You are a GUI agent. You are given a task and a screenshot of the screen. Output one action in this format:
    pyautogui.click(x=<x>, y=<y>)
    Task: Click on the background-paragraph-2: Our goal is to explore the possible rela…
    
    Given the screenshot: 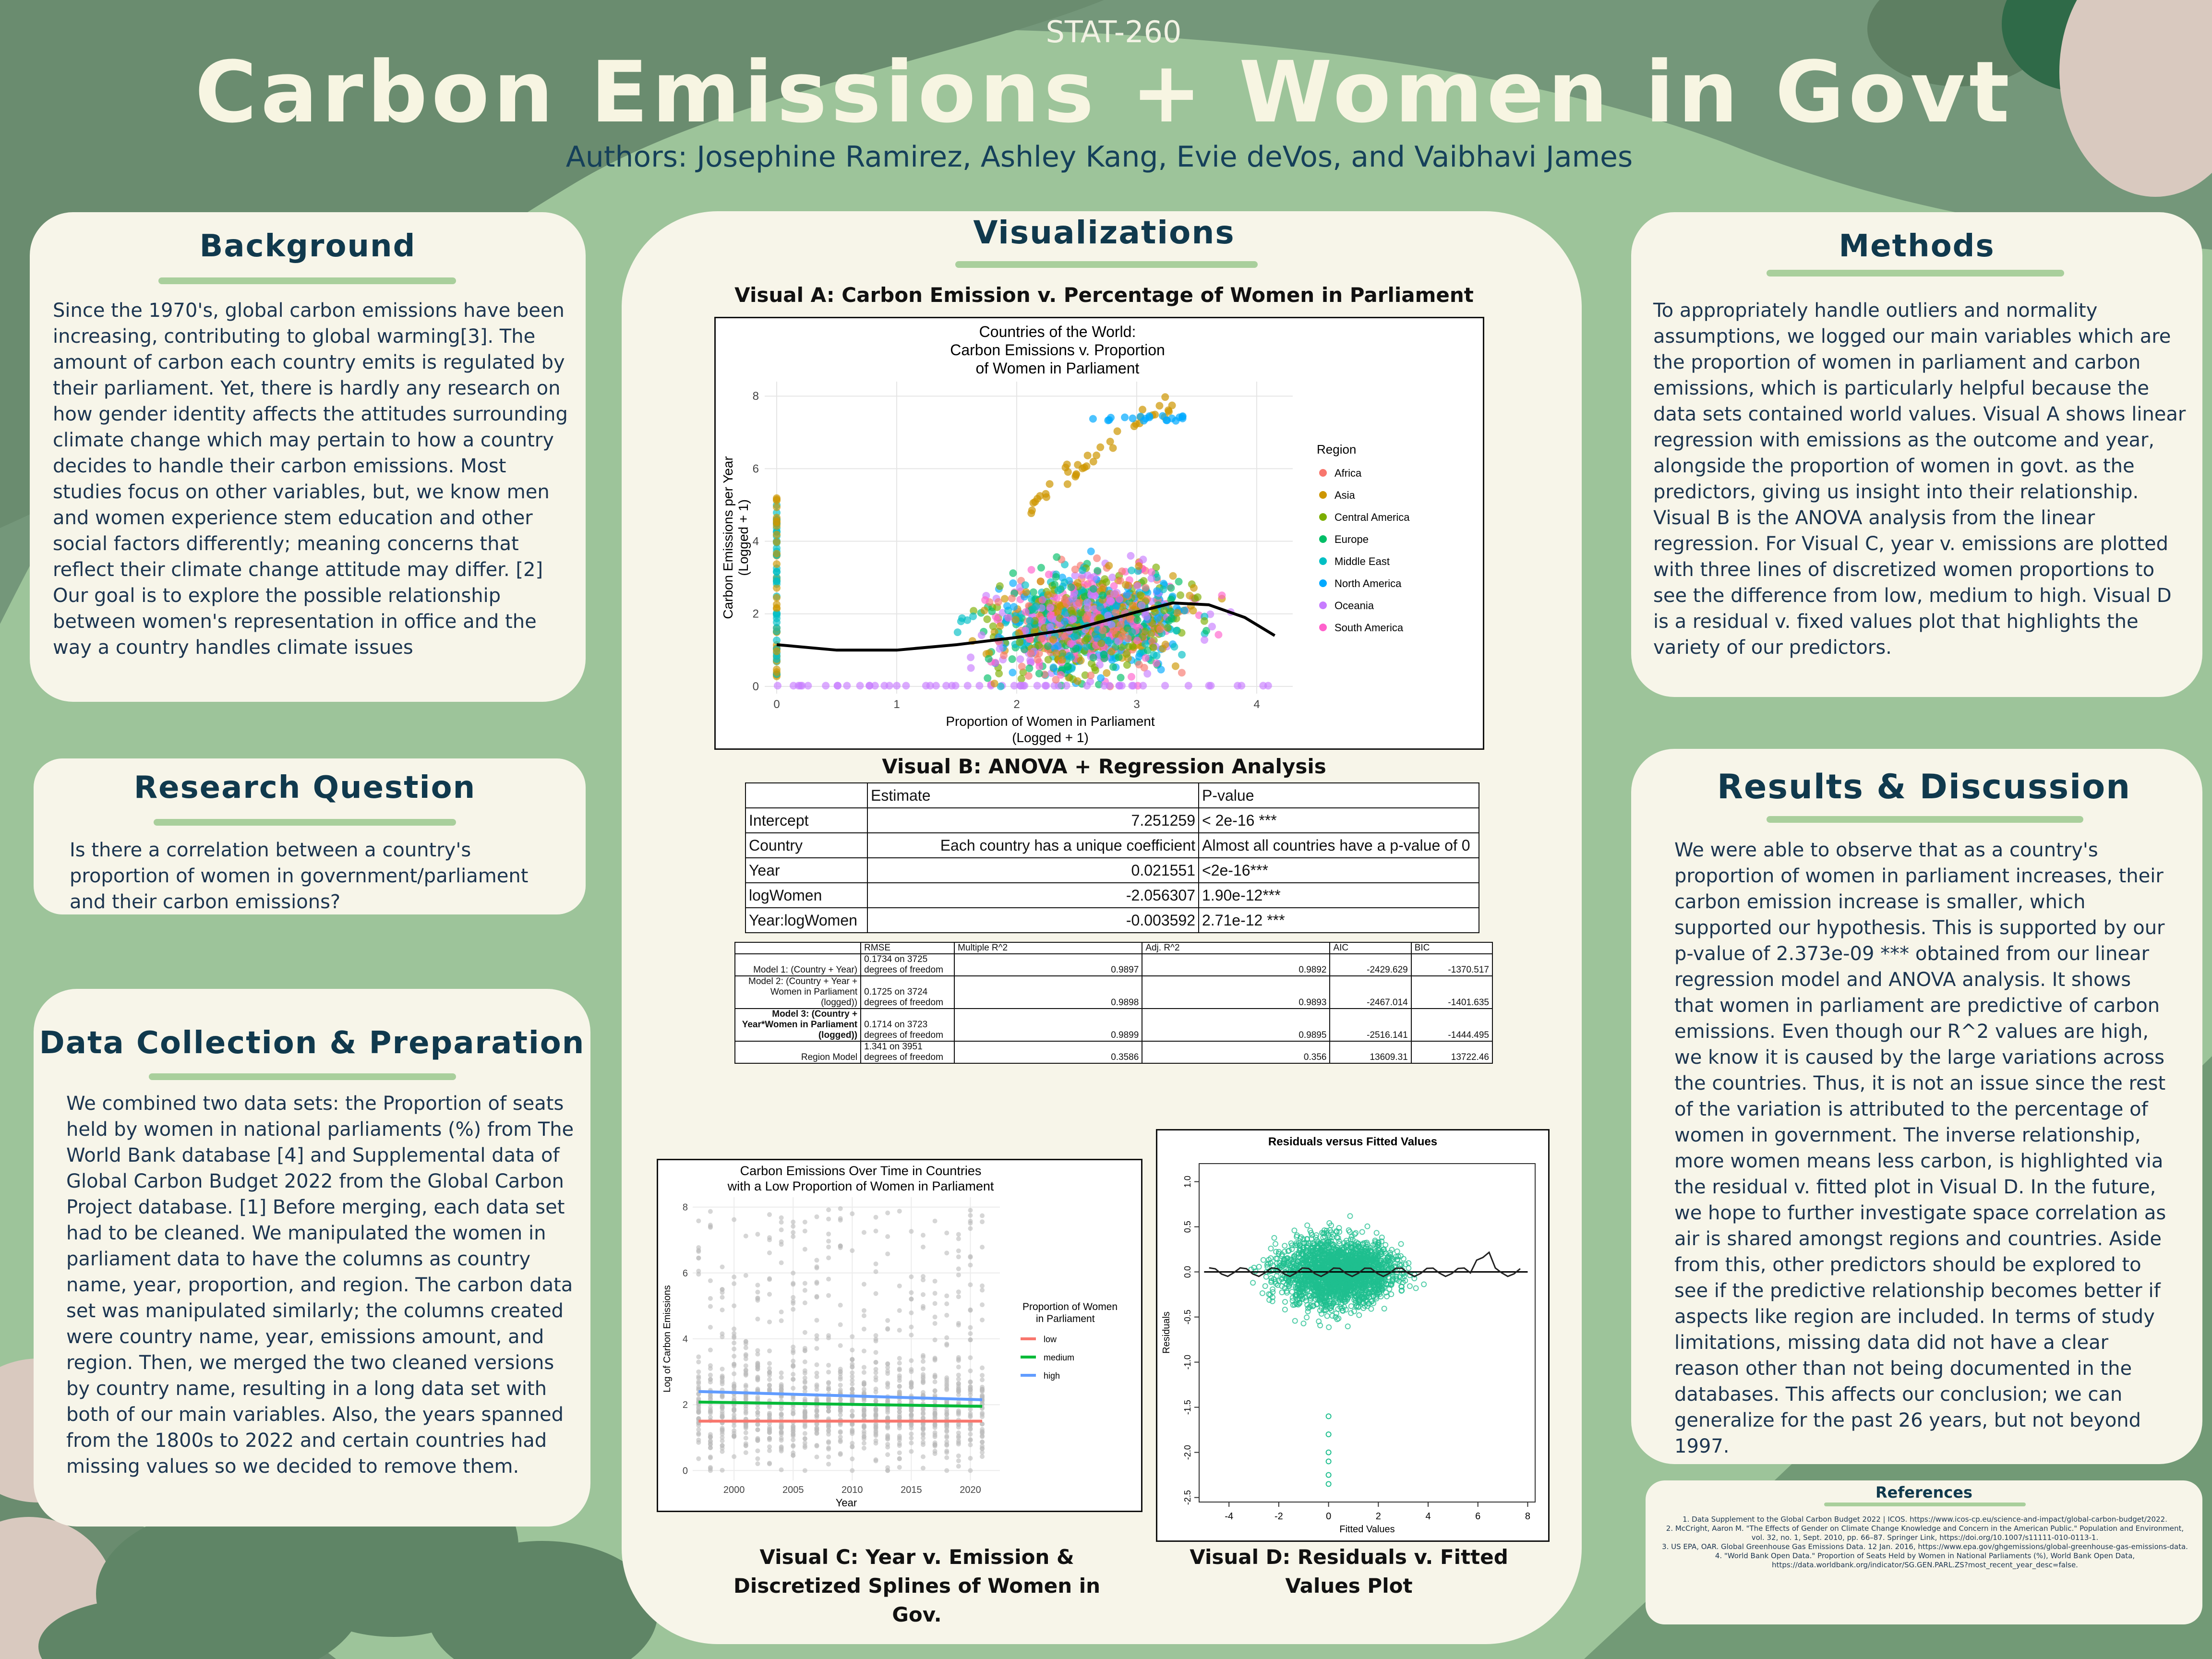 What is the action you would take?
    pyautogui.click(x=295, y=622)
    